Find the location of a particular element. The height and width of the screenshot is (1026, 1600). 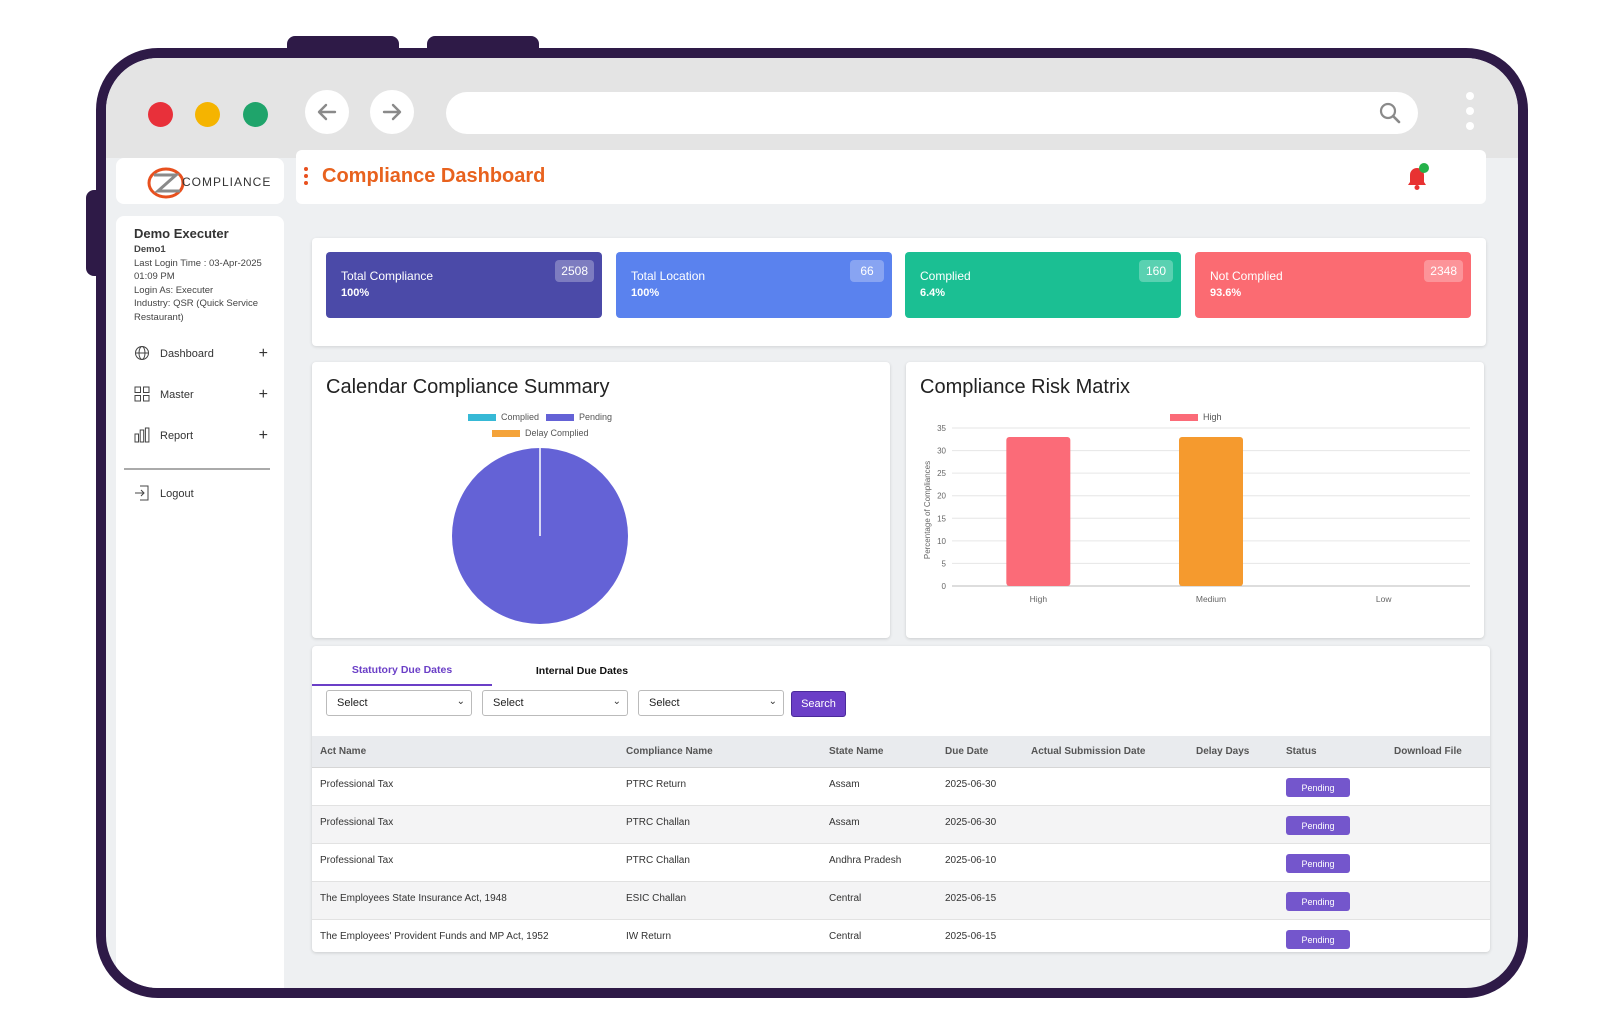

sidebar-item-label: Logout is located at coordinates (177, 494).